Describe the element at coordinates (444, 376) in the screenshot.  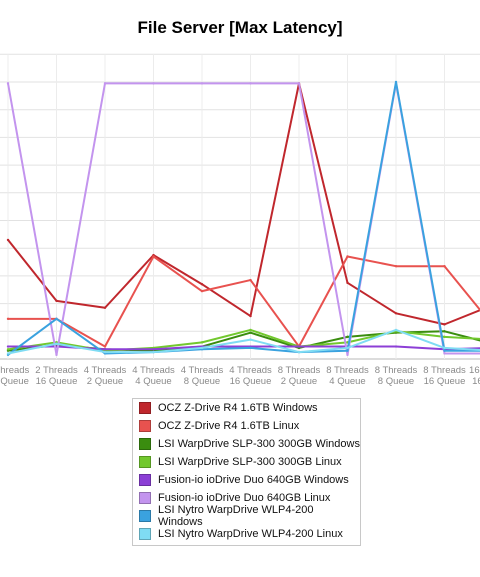
I see `x-tick-label: 8 Threads 16 Queue` at that location.